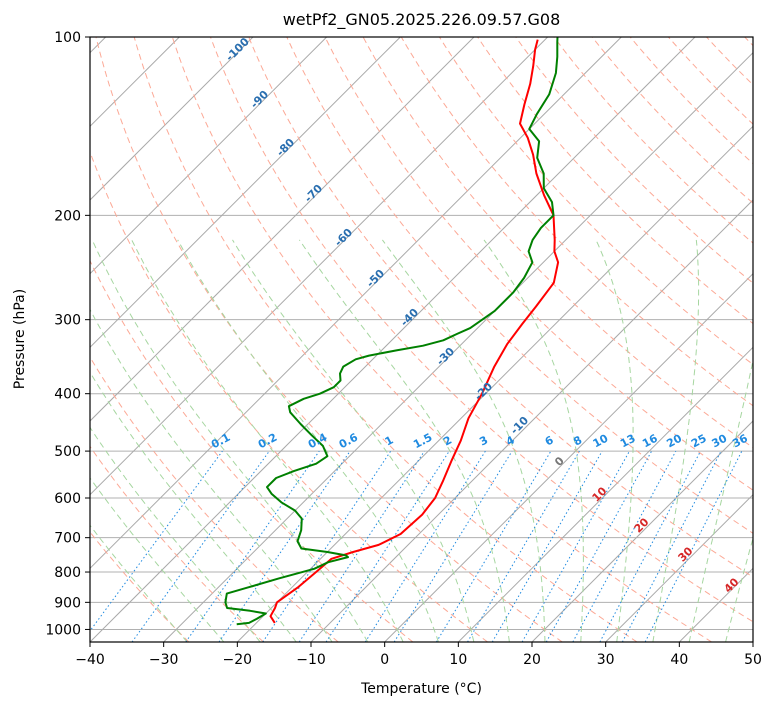  I want to click on mixing-ratio-label: 10, so click(601, 441).